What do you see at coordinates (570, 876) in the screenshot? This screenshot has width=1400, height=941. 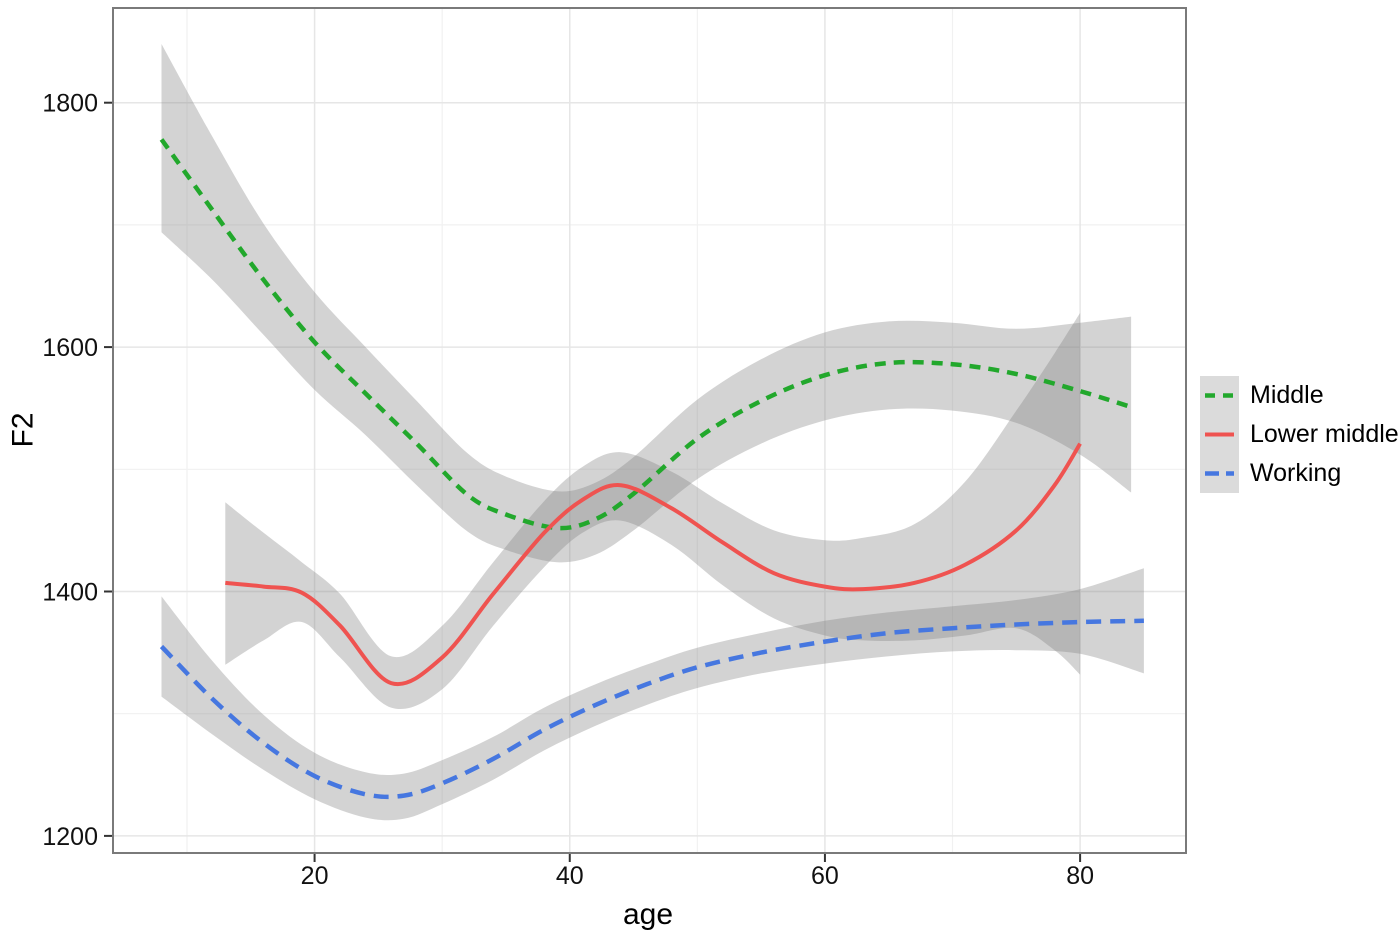 I see `x-tick-label: 40` at bounding box center [570, 876].